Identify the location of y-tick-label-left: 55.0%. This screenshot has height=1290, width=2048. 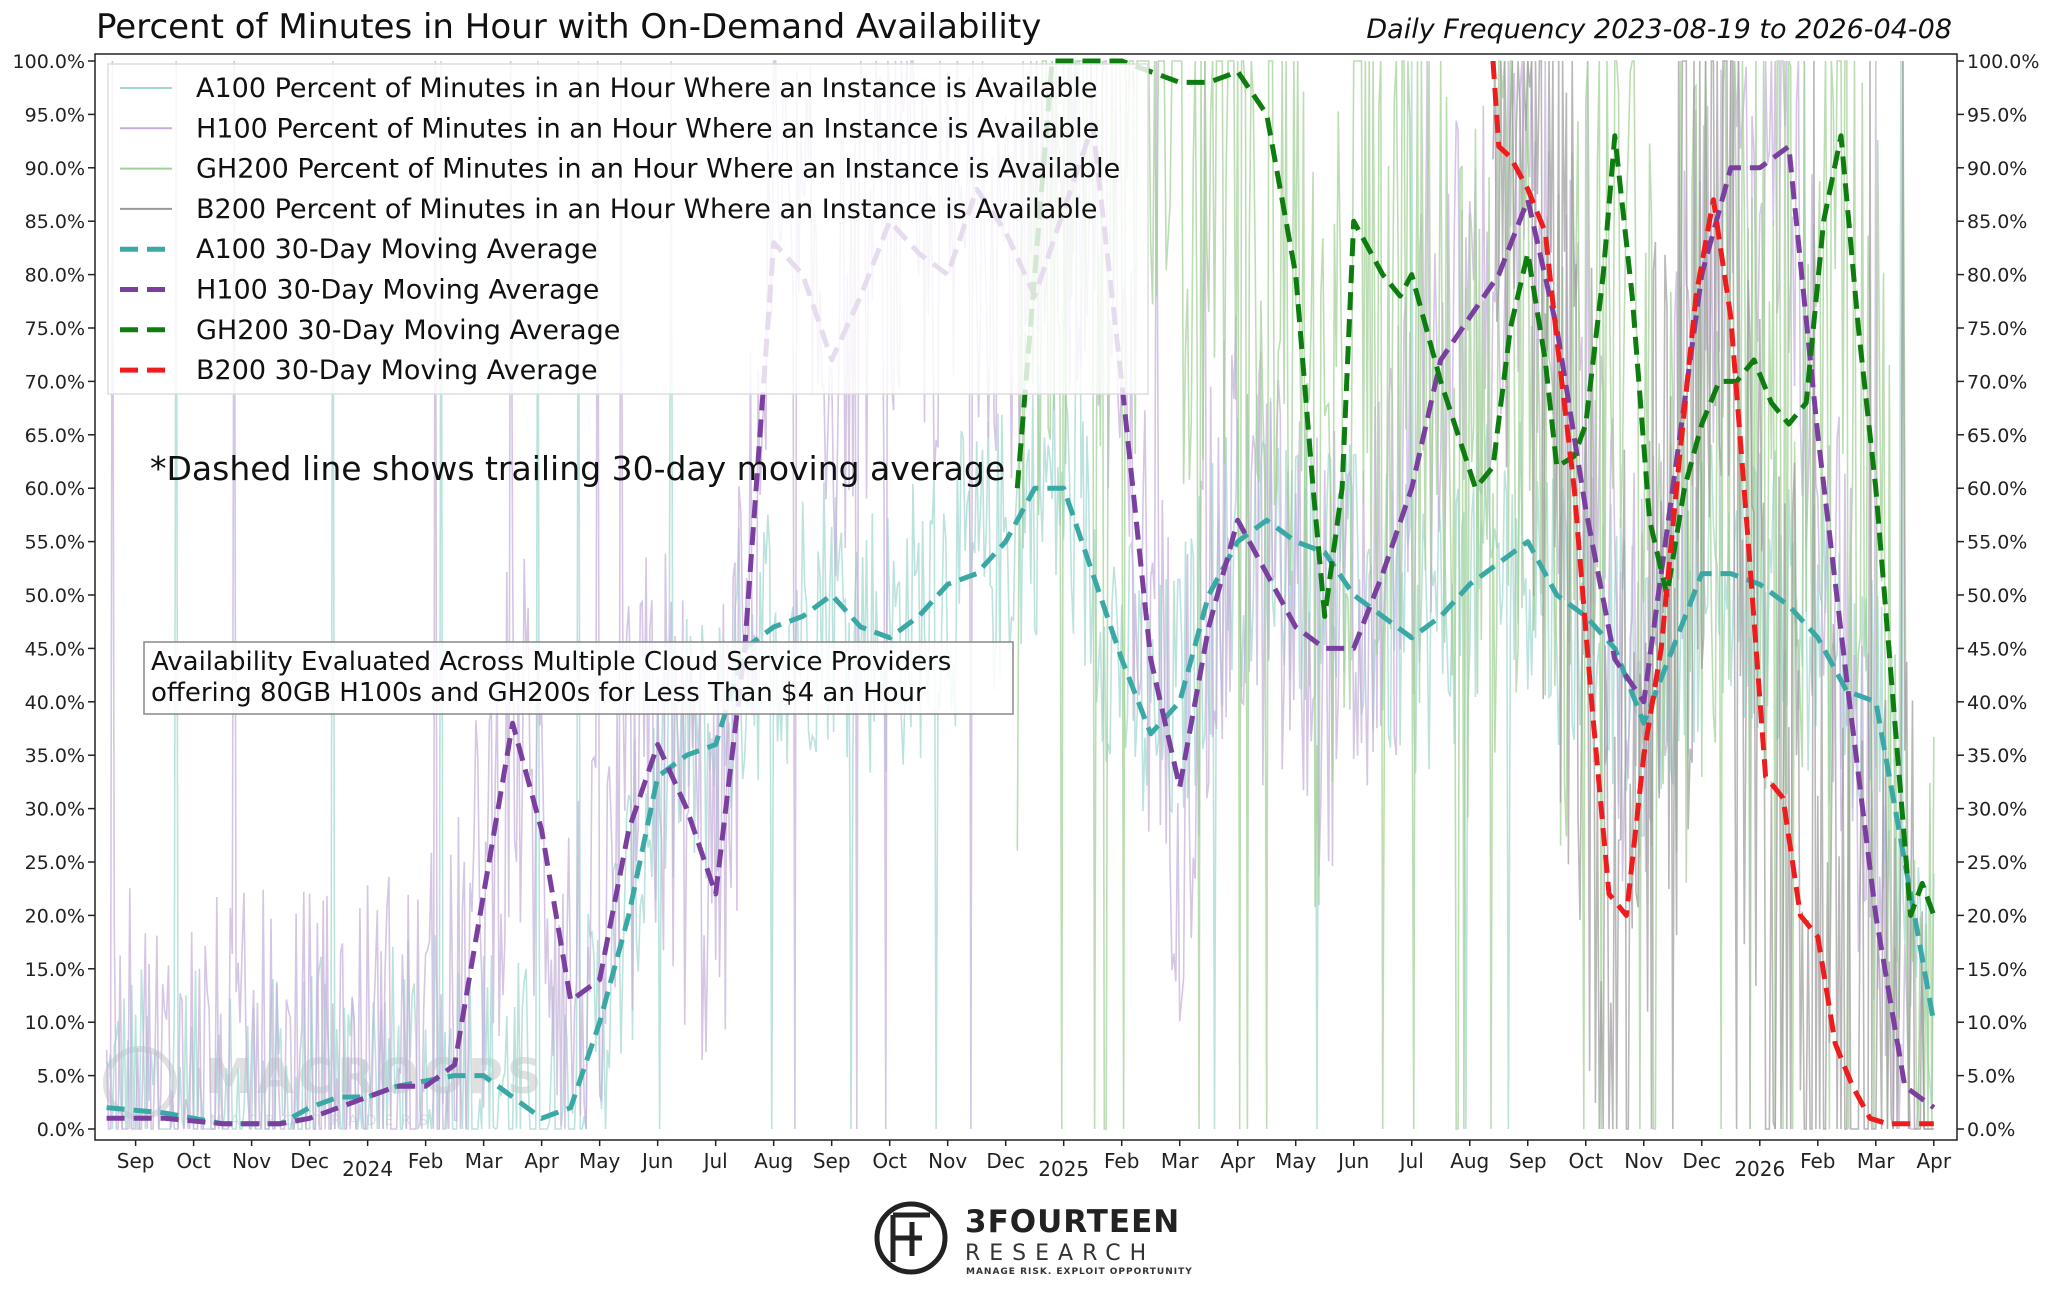
(55, 543).